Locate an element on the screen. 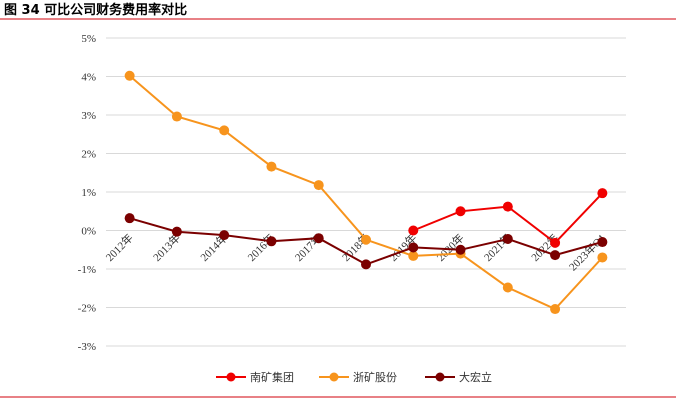 The image size is (676, 400). legend-item: 南矿集团 is located at coordinates (255, 377).